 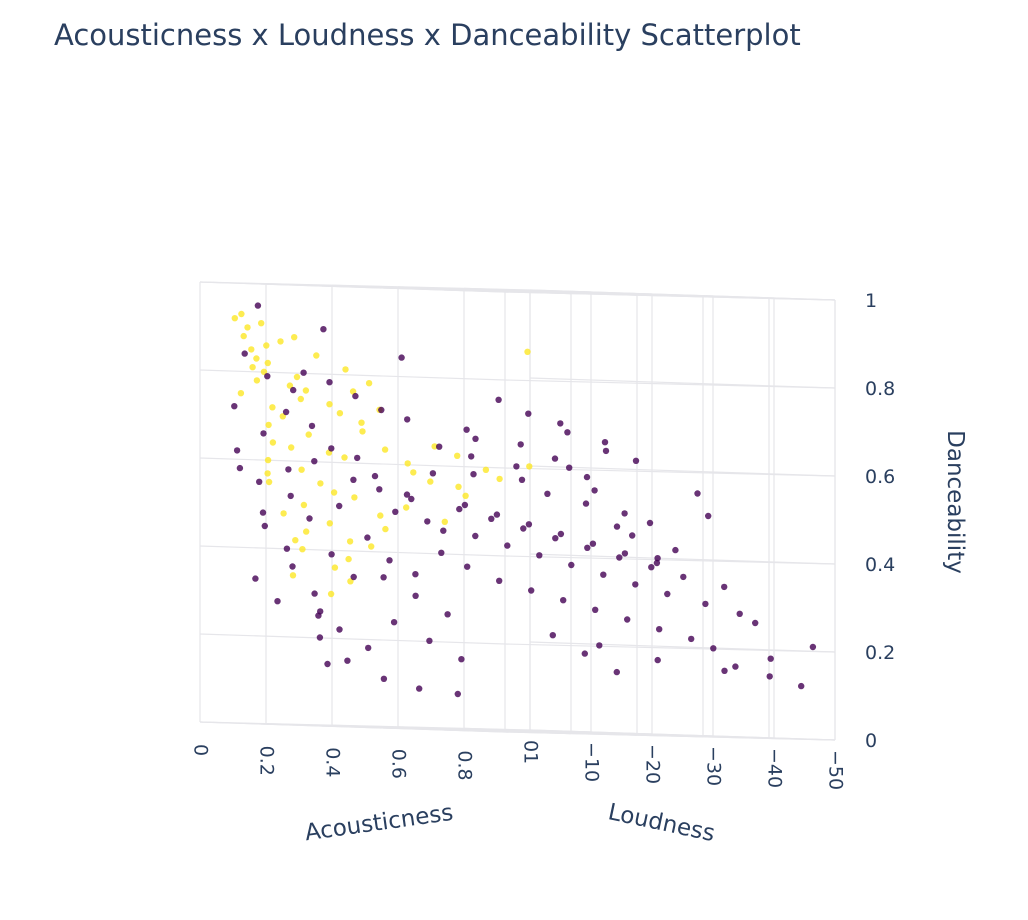 What do you see at coordinates (267, 761) in the screenshot?
I see `x-tick-label: 0.2` at bounding box center [267, 761].